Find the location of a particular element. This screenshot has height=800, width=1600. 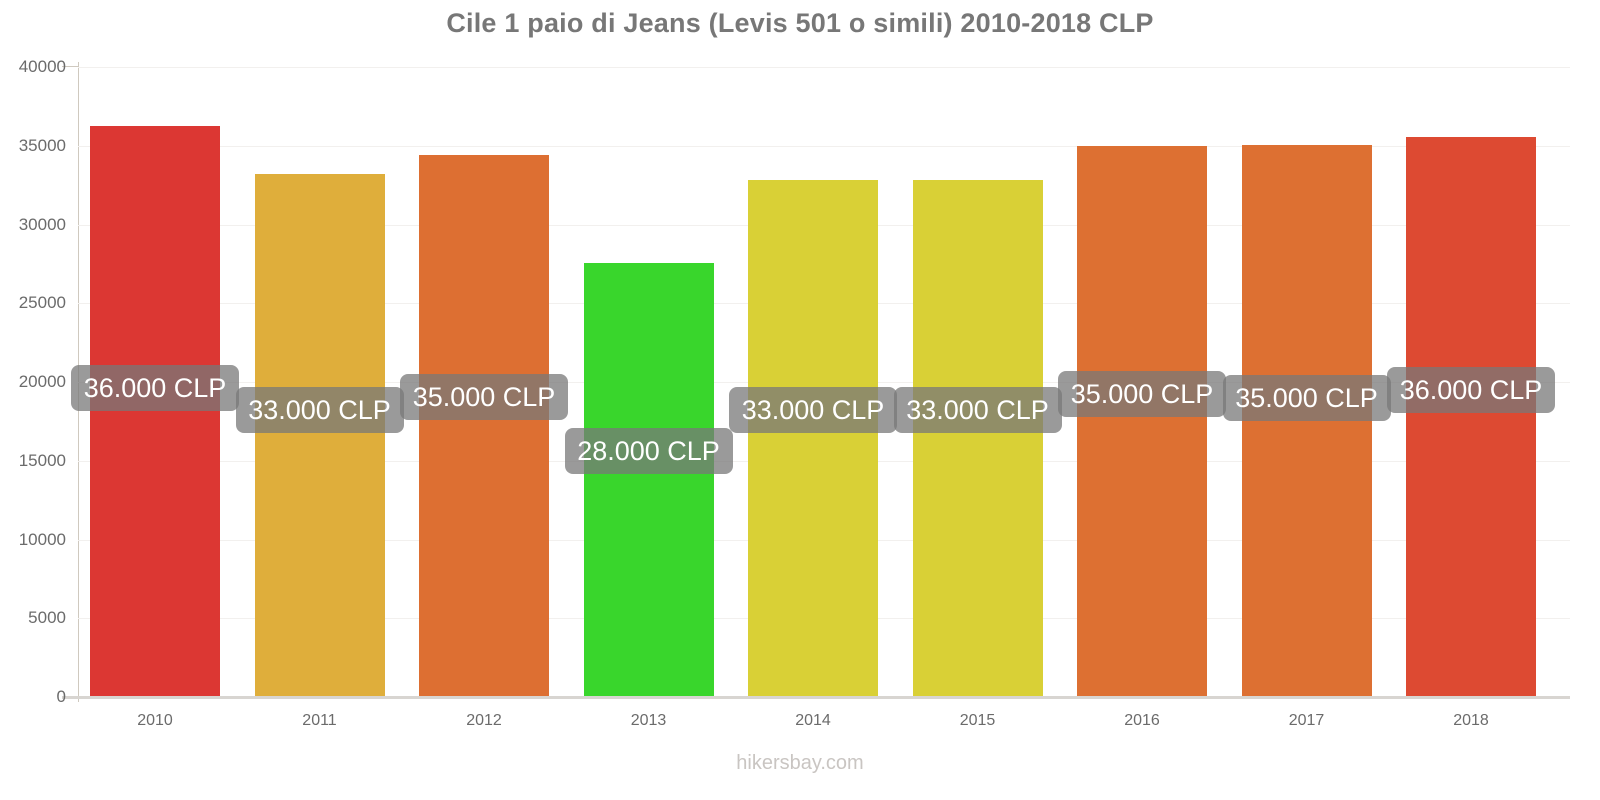

data-label-2013: 28.000 CLP is located at coordinates (648, 451).